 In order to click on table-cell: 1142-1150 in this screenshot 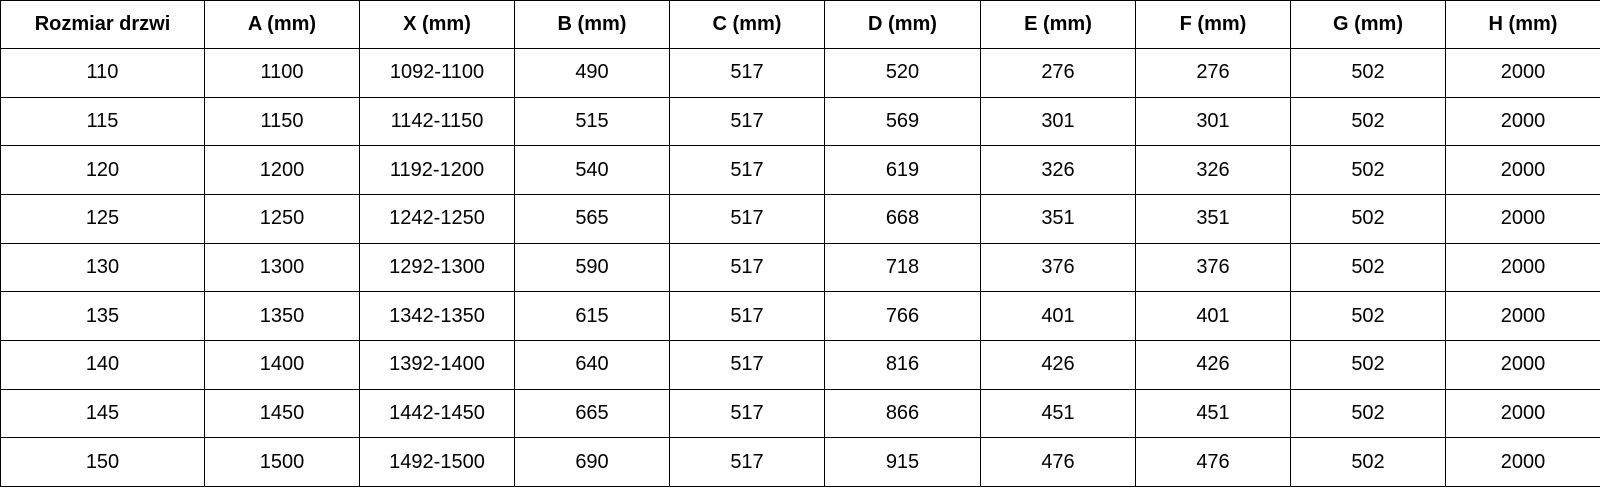, I will do `click(437, 121)`.